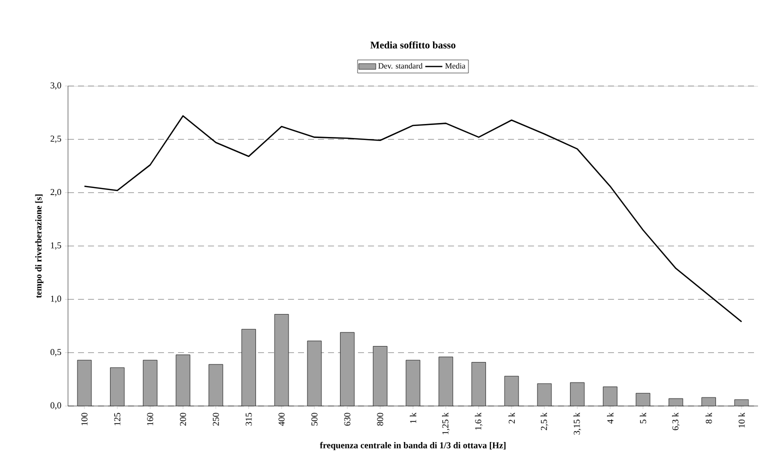 This screenshot has height=469, width=774. Describe the element at coordinates (544, 421) in the screenshot. I see `x-tick-label: 2,5 k` at that location.